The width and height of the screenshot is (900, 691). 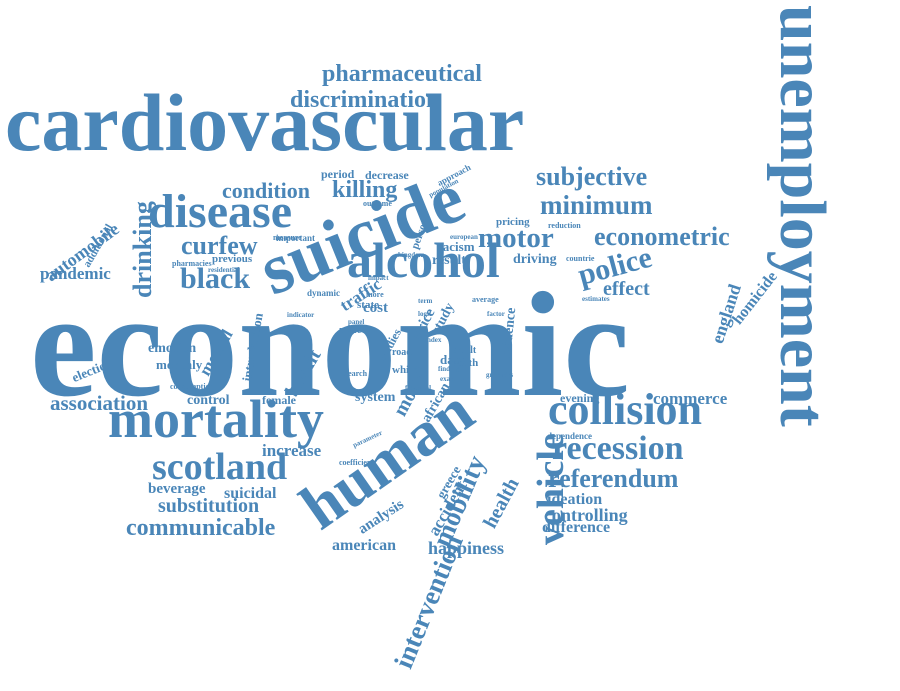 What do you see at coordinates (465, 363) in the screenshot?
I see `word-death: death` at bounding box center [465, 363].